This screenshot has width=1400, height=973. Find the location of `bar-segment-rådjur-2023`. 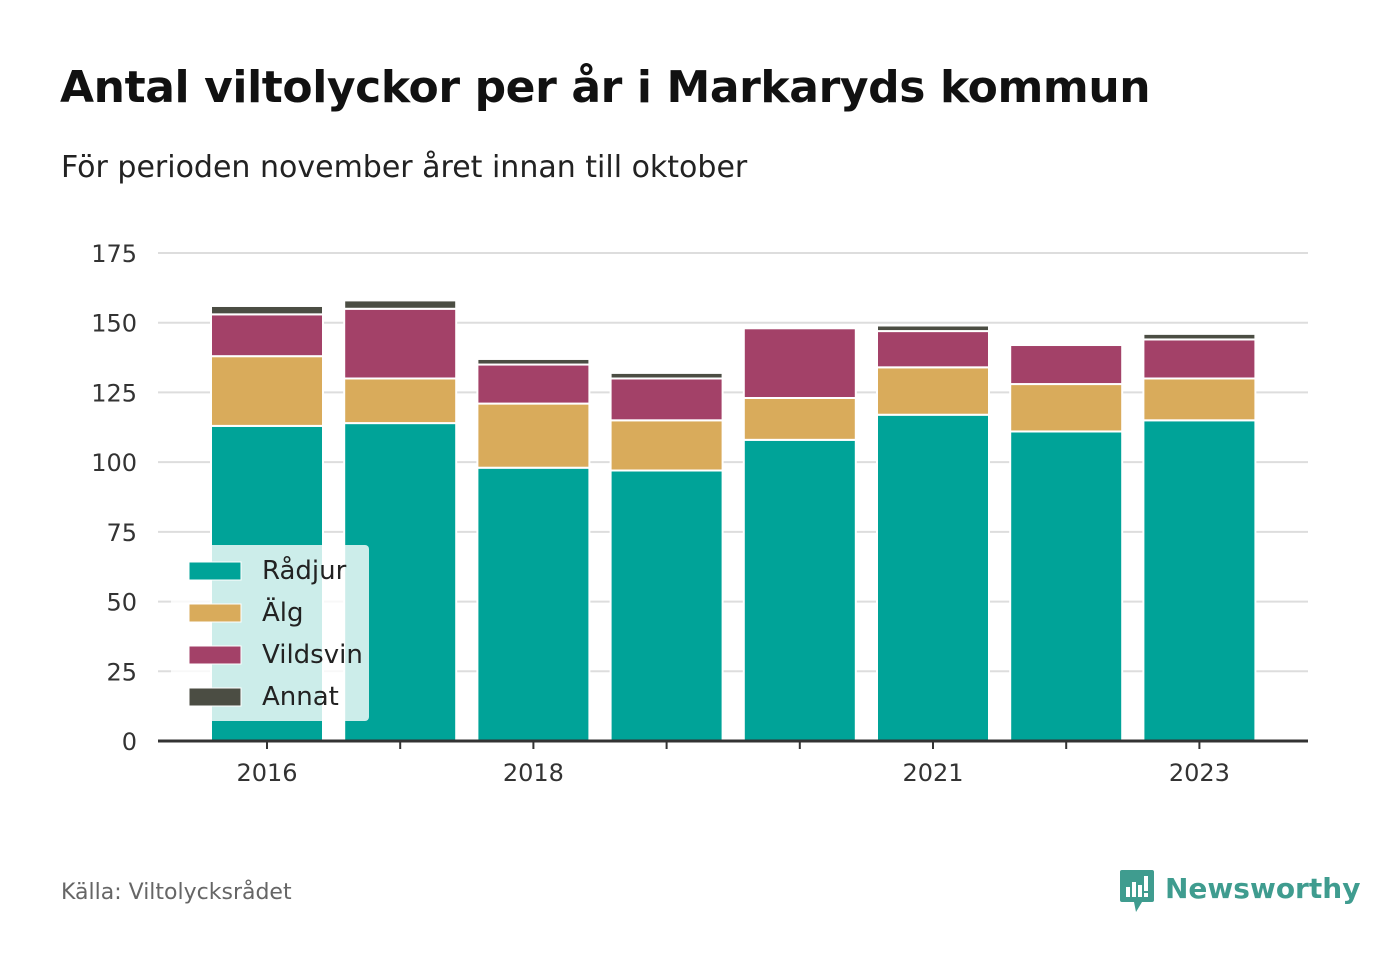

bar-segment-rådjur-2023 is located at coordinates (1199, 580).